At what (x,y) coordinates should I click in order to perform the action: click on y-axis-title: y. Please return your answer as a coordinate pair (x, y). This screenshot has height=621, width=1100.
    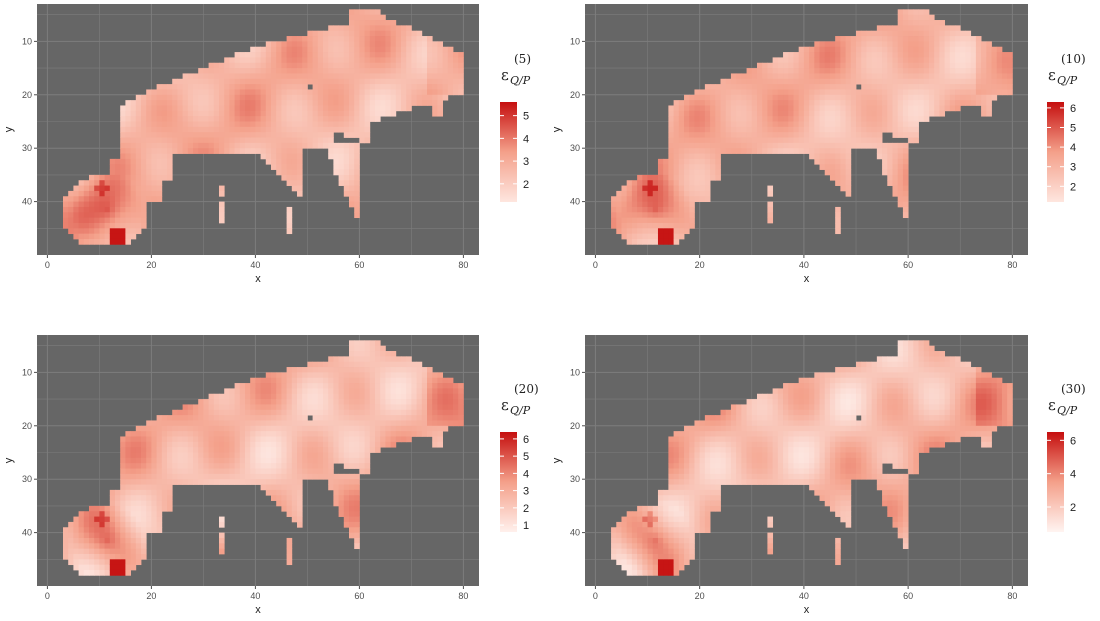
    Looking at the image, I should click on (9, 129).